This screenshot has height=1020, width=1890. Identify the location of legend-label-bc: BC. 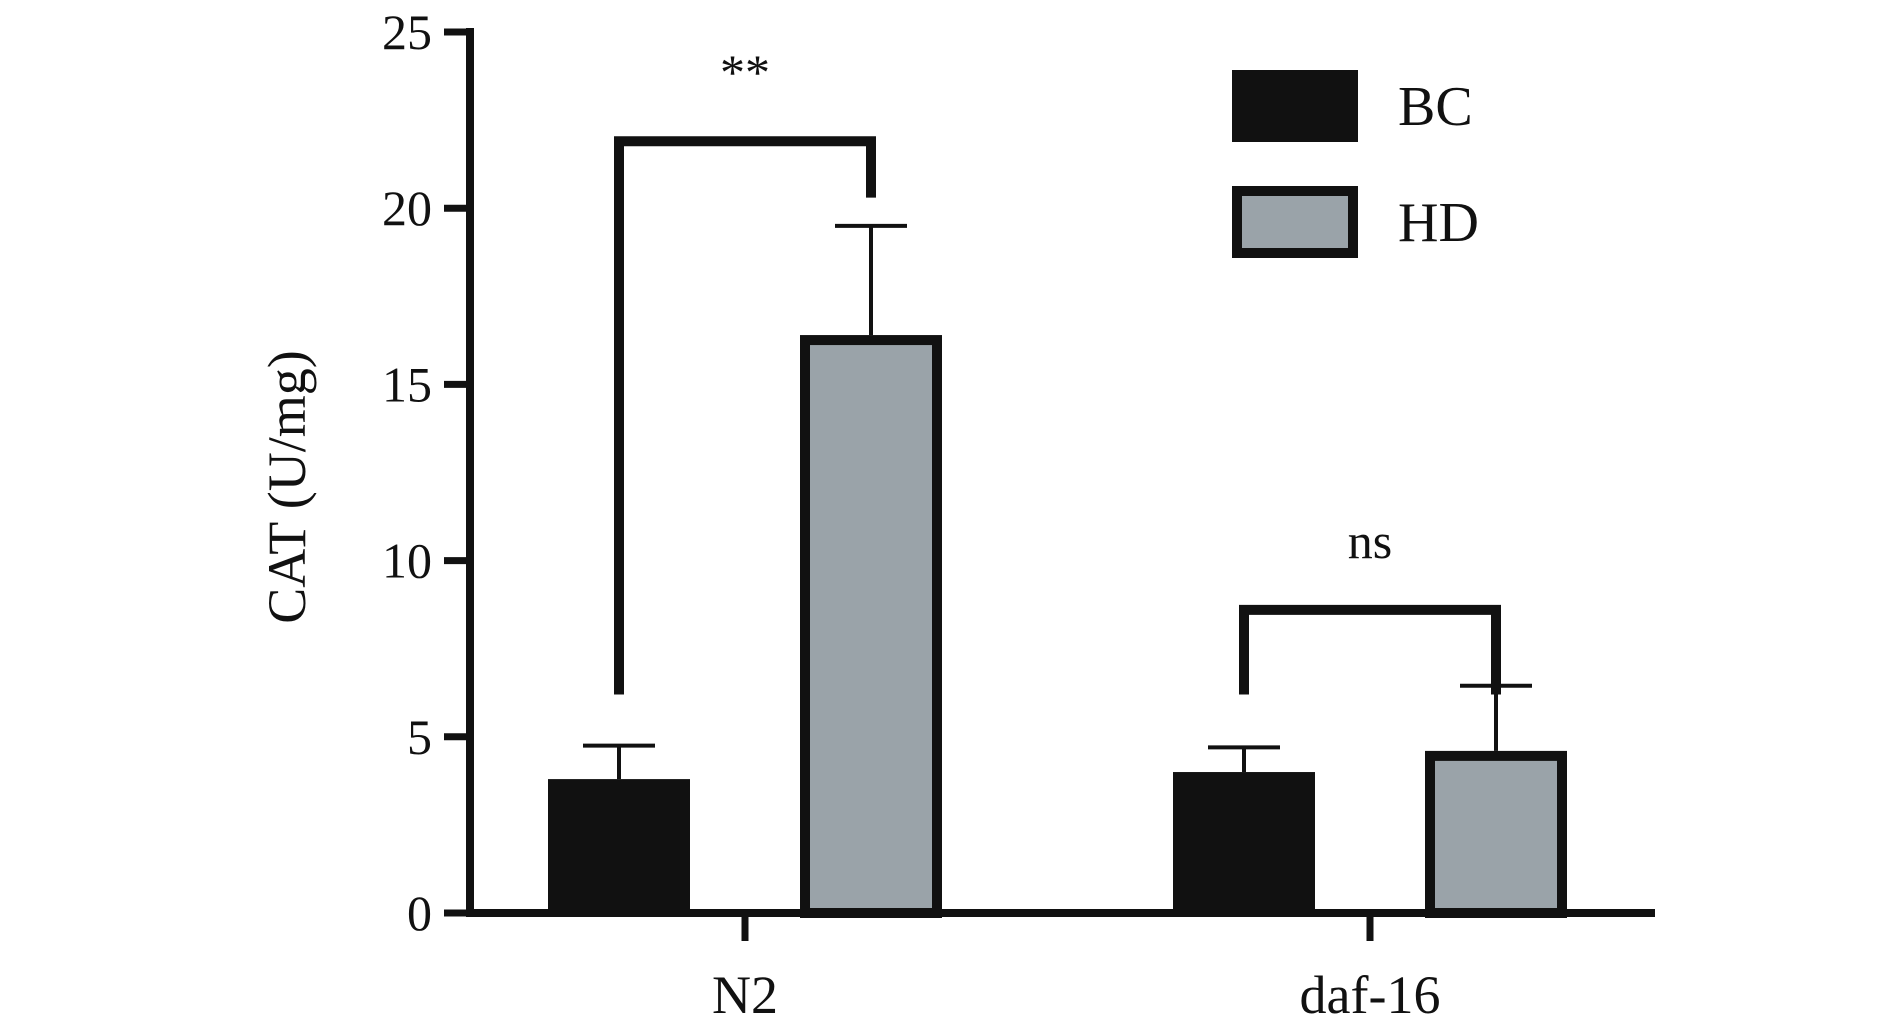
(1435, 107).